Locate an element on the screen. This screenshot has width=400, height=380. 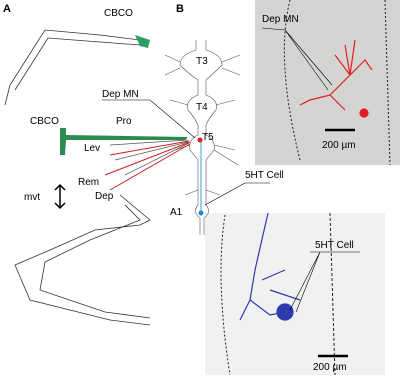
5ht-soma is located at coordinates (201, 213).